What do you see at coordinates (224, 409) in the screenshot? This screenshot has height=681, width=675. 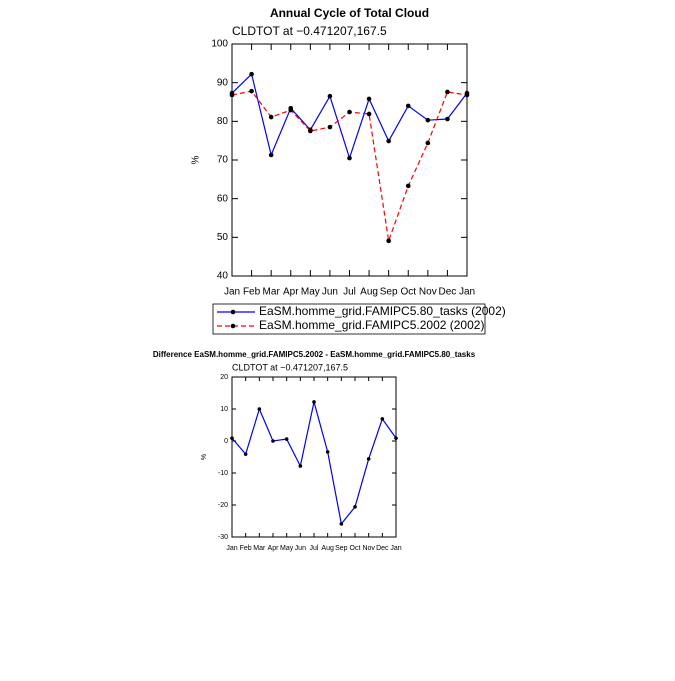 I see `y-tick-label: 10` at bounding box center [224, 409].